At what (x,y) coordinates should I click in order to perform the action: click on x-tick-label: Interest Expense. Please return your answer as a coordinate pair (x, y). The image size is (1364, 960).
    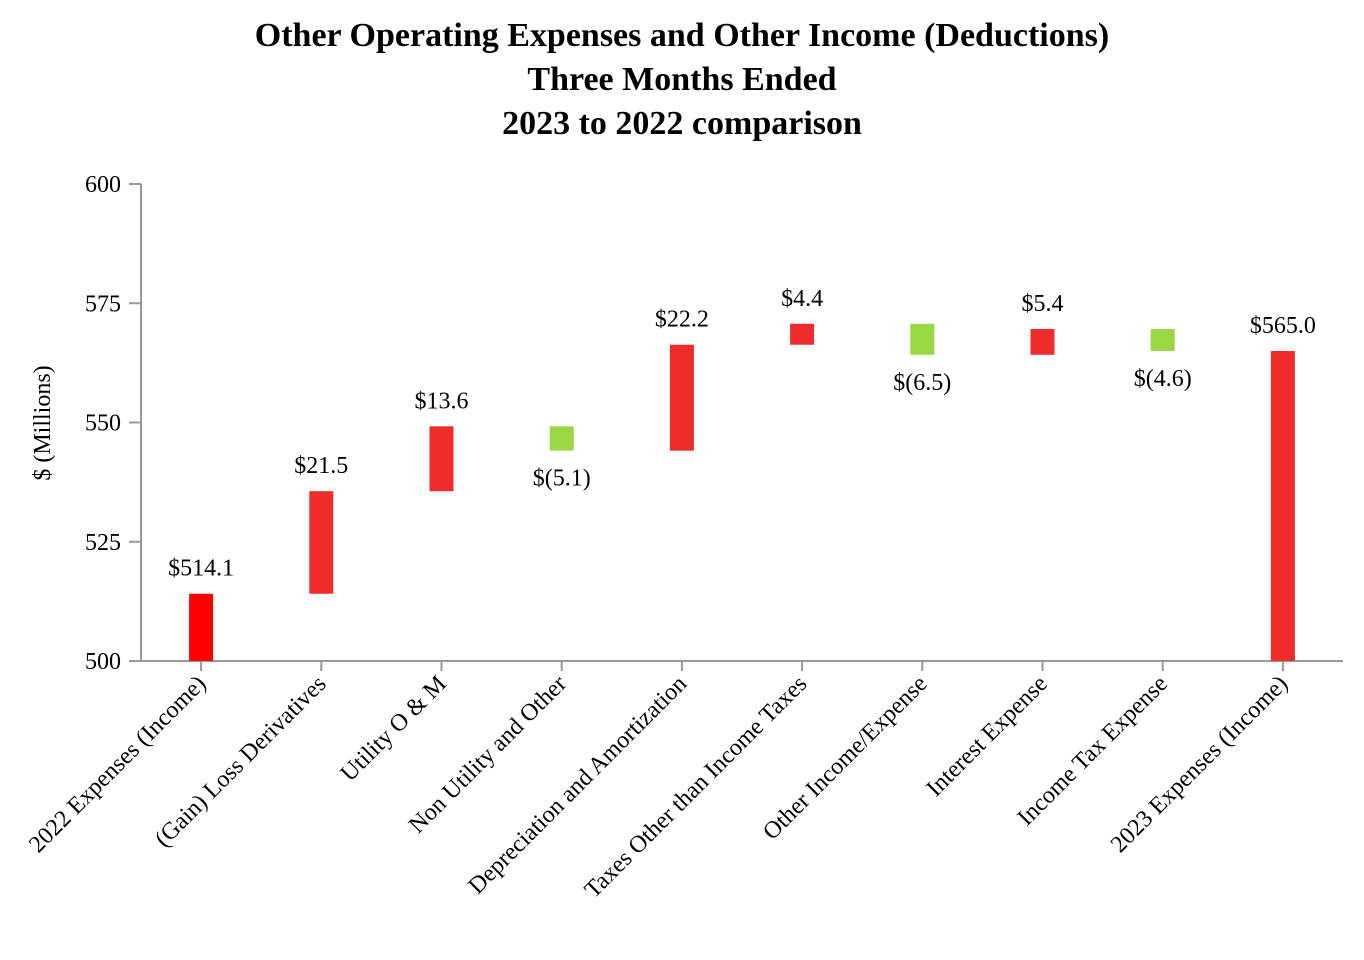
    Looking at the image, I should click on (987, 736).